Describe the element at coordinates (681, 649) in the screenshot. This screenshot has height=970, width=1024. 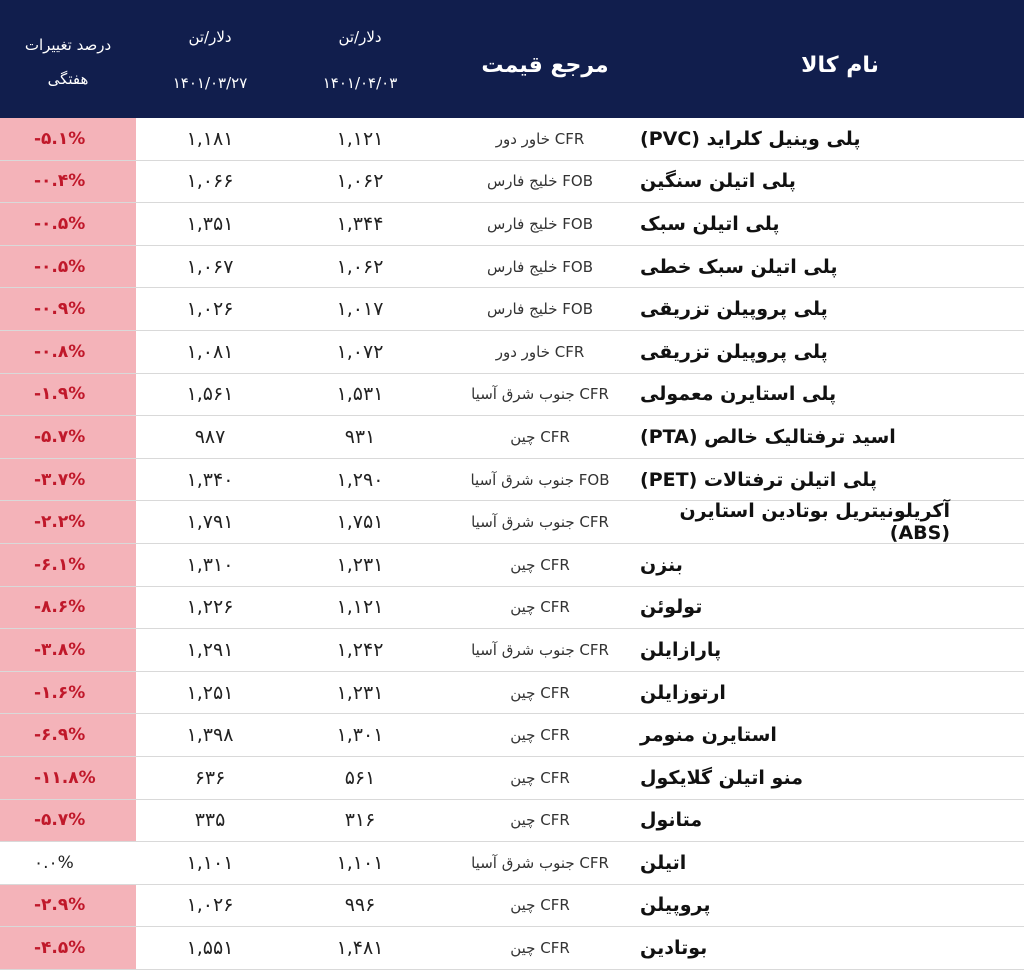
I see `product-name-cell: پارازایلن` at that location.